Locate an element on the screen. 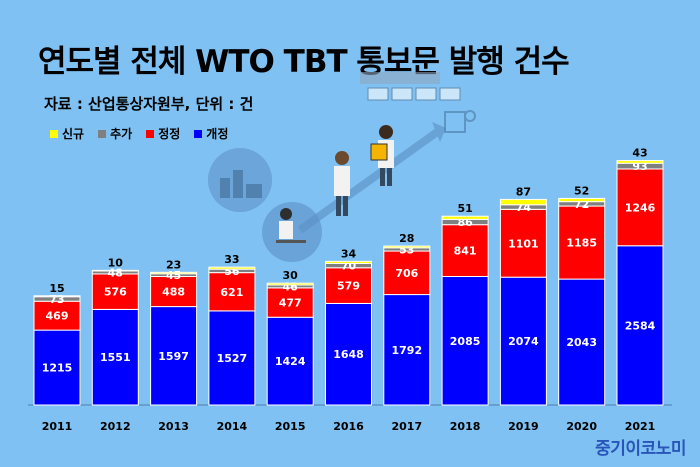  data-label-revise-2014: 621 is located at coordinates (231, 292).